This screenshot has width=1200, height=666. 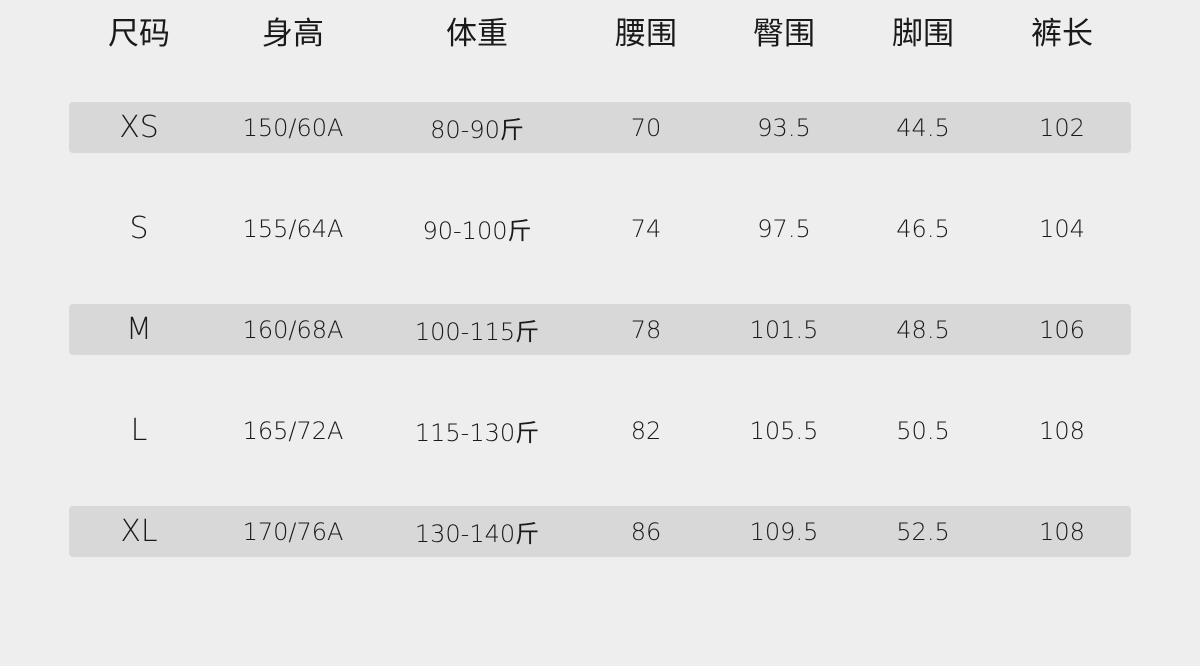 What do you see at coordinates (477, 231) in the screenshot?
I see `cell-weight: 90-100斤` at bounding box center [477, 231].